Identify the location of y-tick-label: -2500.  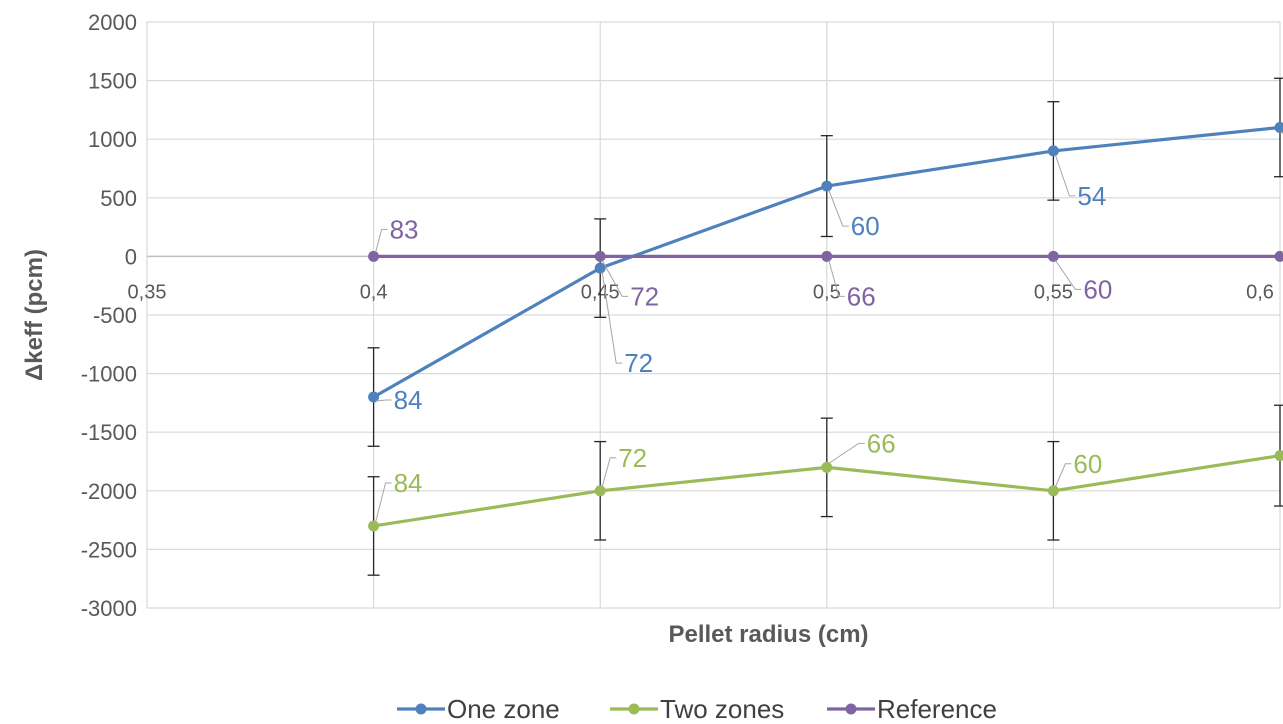
(109, 549).